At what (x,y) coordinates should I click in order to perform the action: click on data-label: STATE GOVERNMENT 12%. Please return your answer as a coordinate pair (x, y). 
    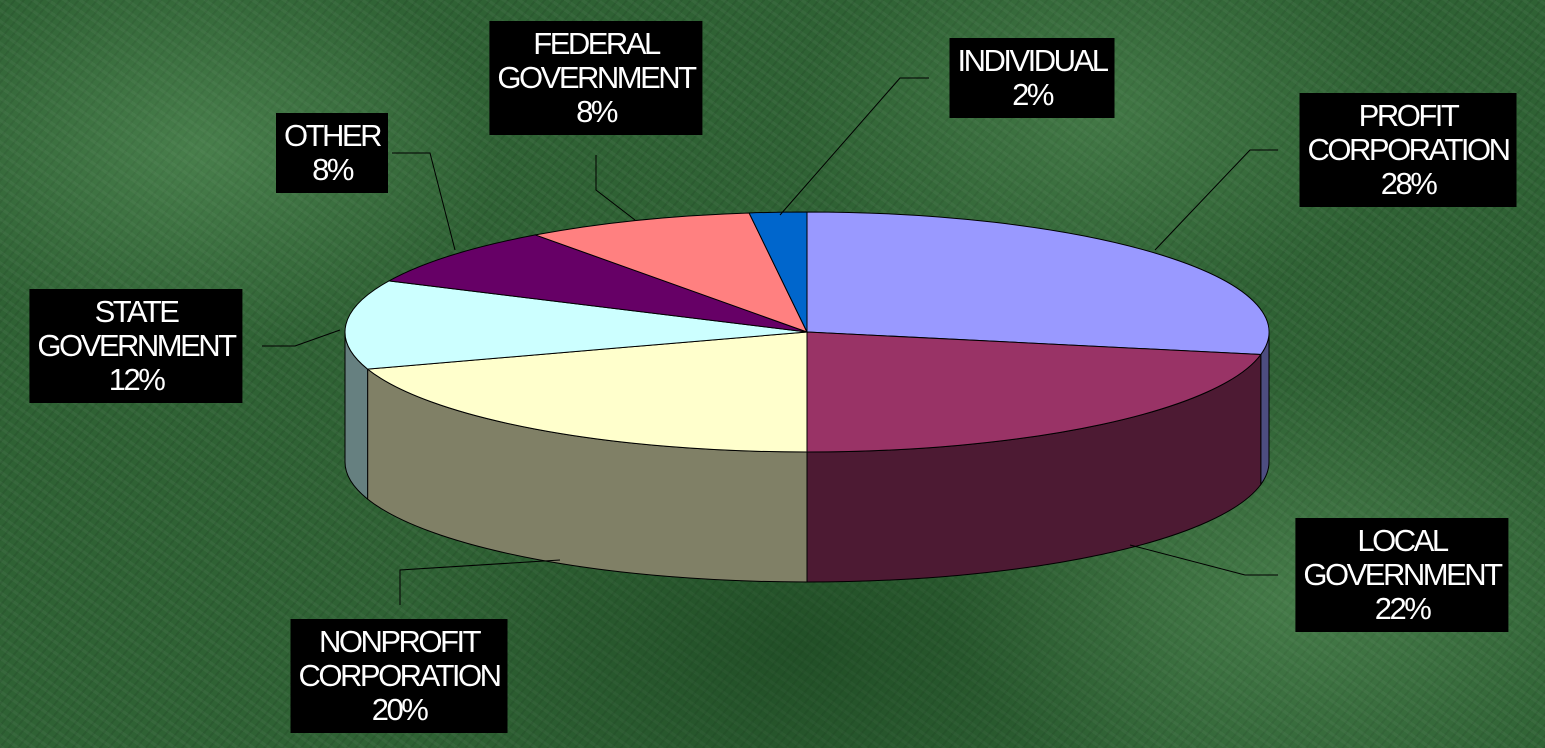
    Looking at the image, I should click on (136, 346).